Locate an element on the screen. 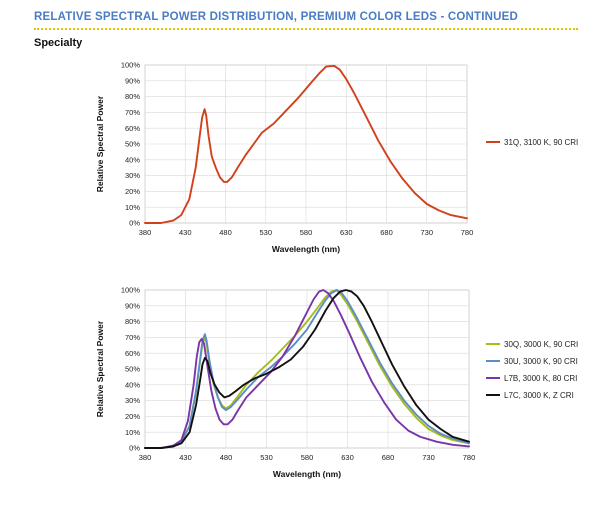  legend-item: 30Q, 3000 K, 90 CRI is located at coordinates (532, 344).